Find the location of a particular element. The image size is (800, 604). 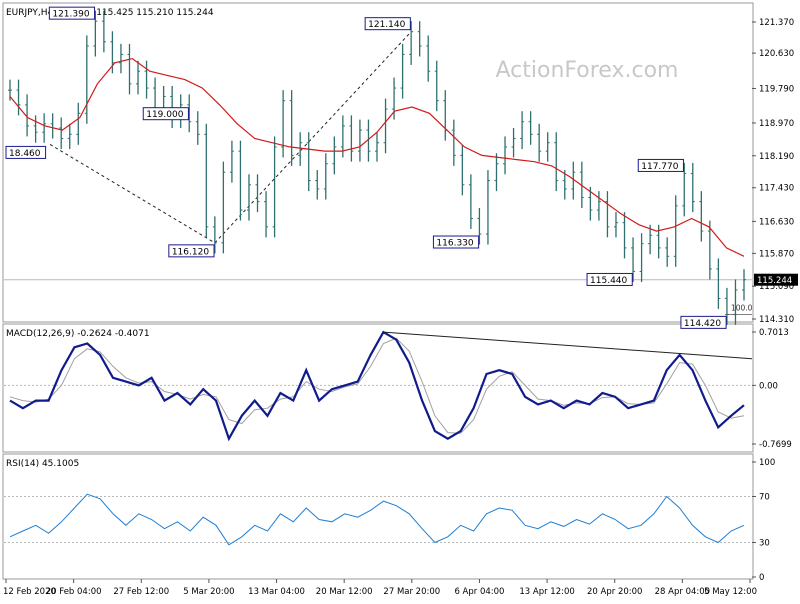

price-y-tick-label: 118.190 is located at coordinates (776, 157).